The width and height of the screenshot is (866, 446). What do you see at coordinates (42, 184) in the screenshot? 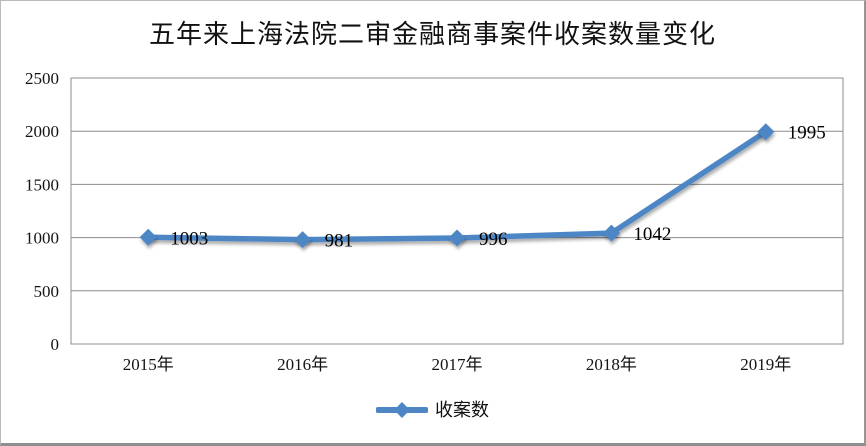
I see `y-axis-tick-label: 1500` at bounding box center [42, 184].